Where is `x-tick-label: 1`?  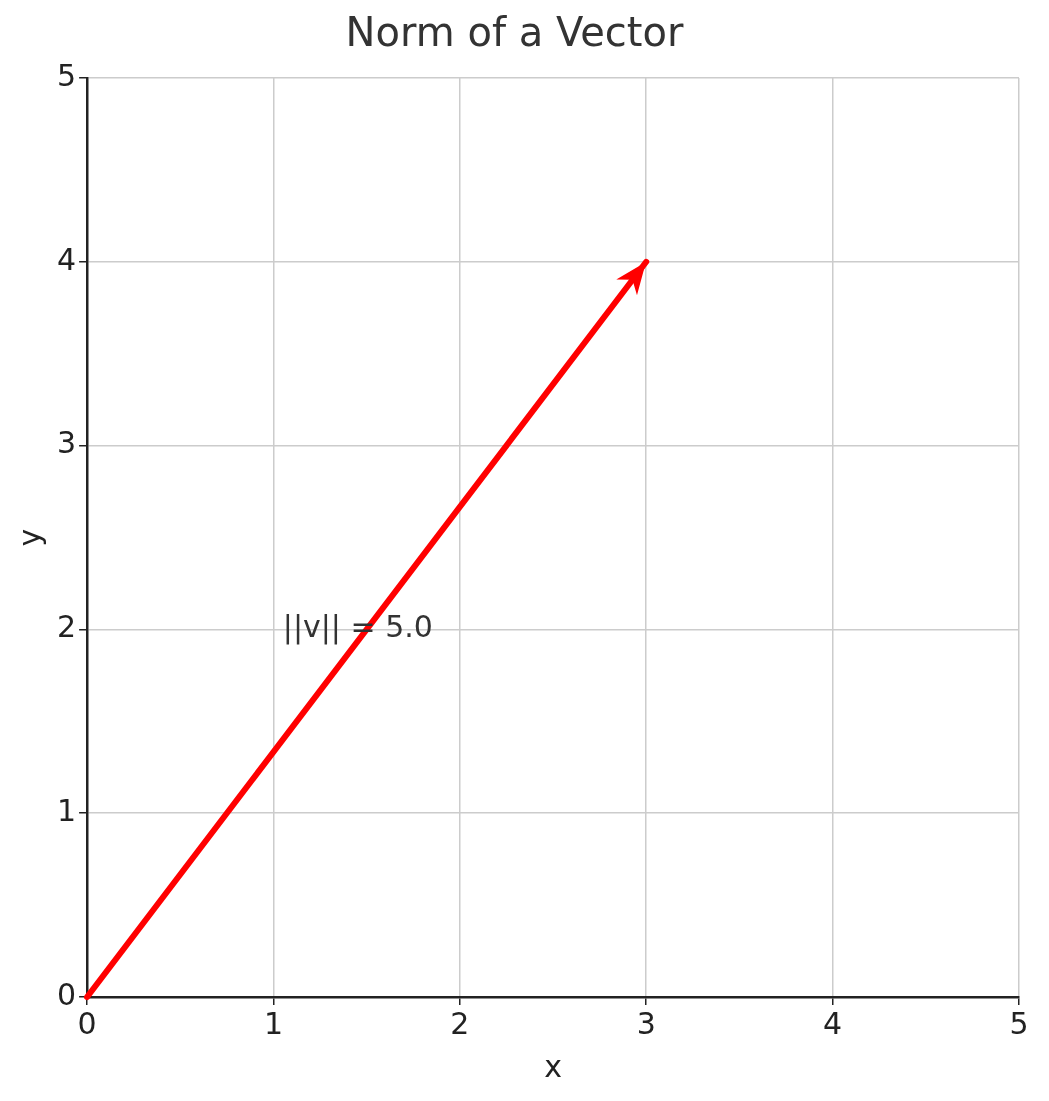 x-tick-label: 1 is located at coordinates (273, 1023).